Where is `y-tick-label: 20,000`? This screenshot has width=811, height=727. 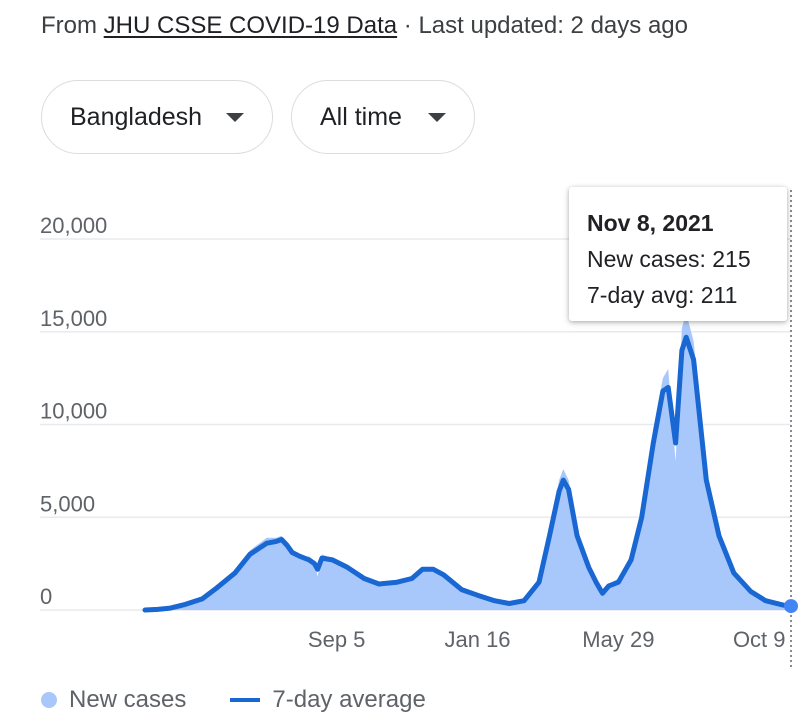
y-tick-label: 20,000 is located at coordinates (73, 225).